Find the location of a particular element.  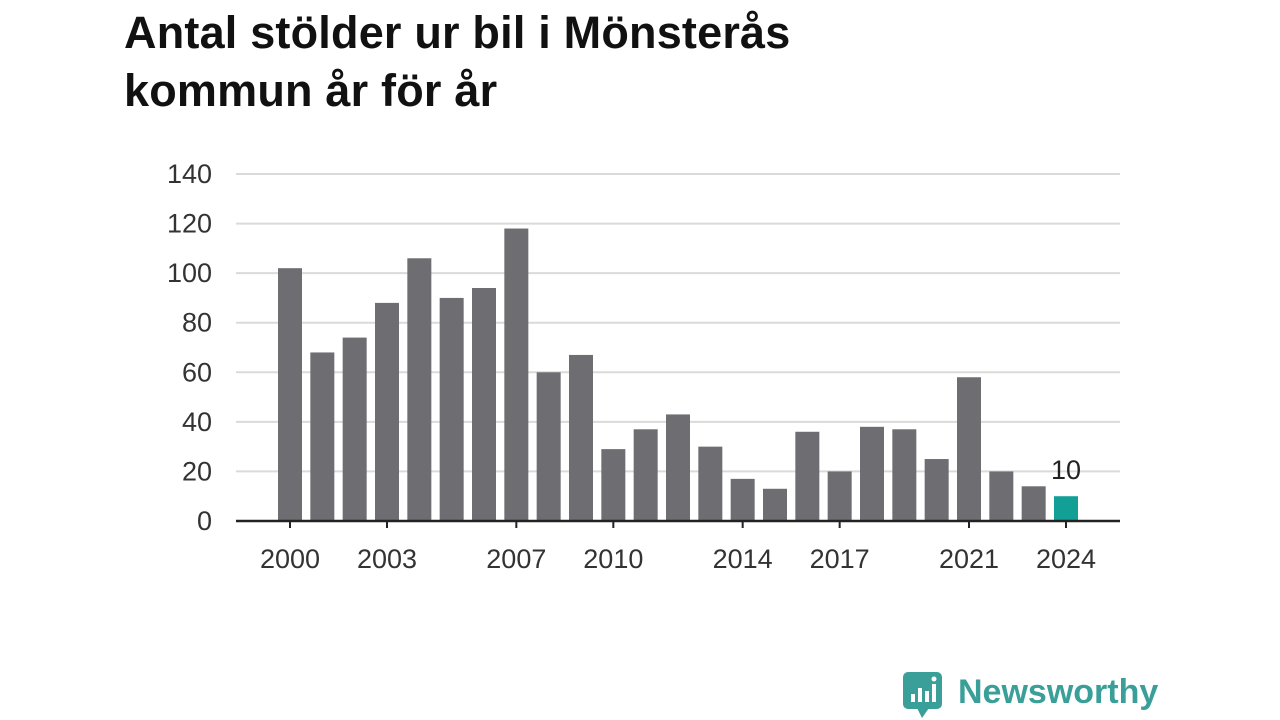

bar-2003 is located at coordinates (387, 411).